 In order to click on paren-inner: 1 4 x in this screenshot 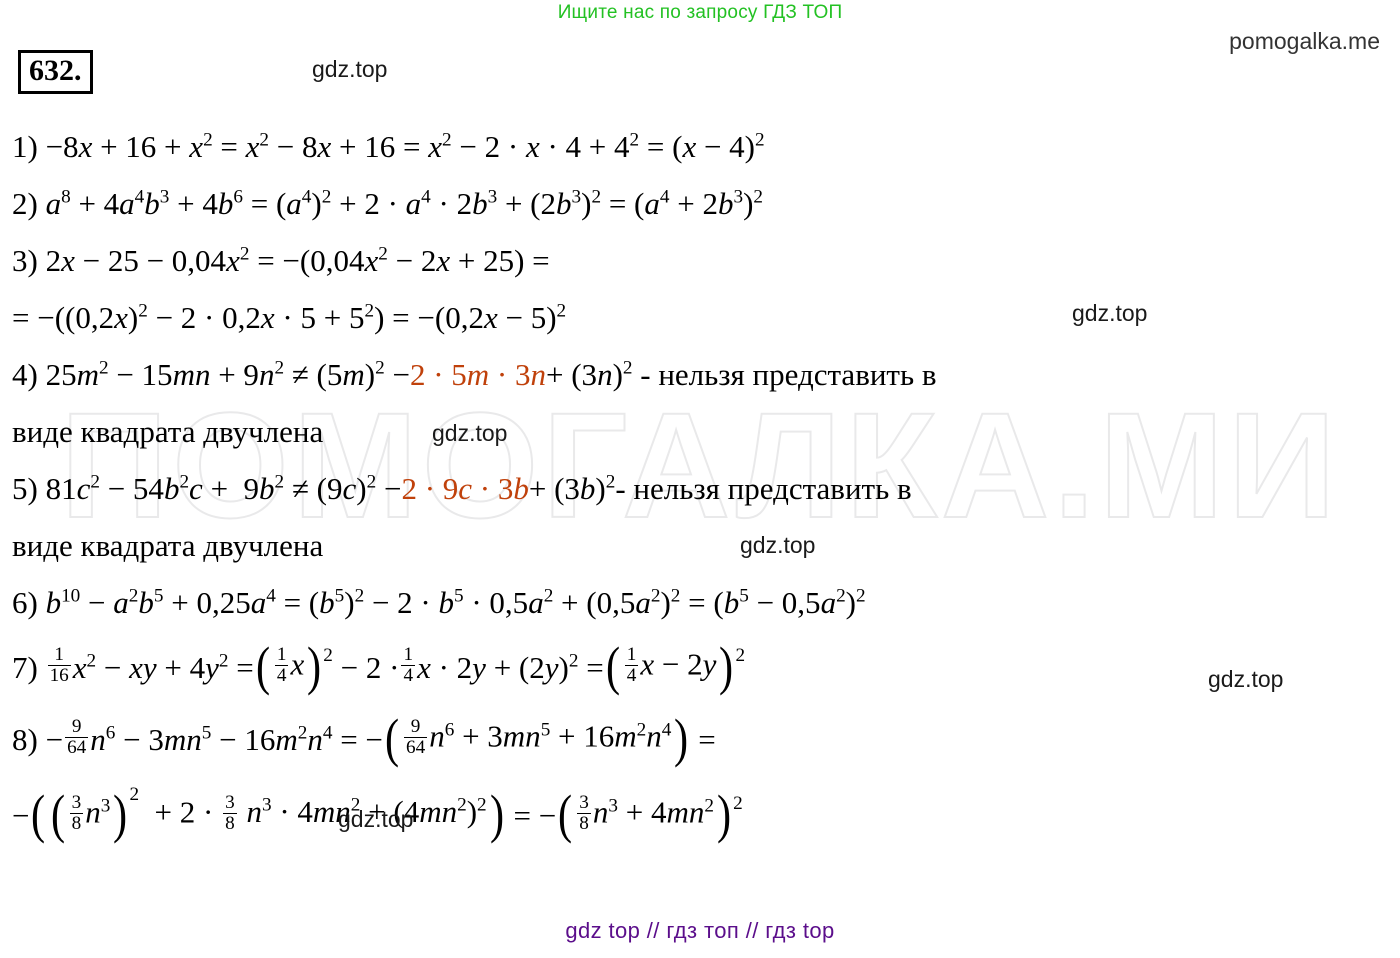, I will do `click(289, 665)`.